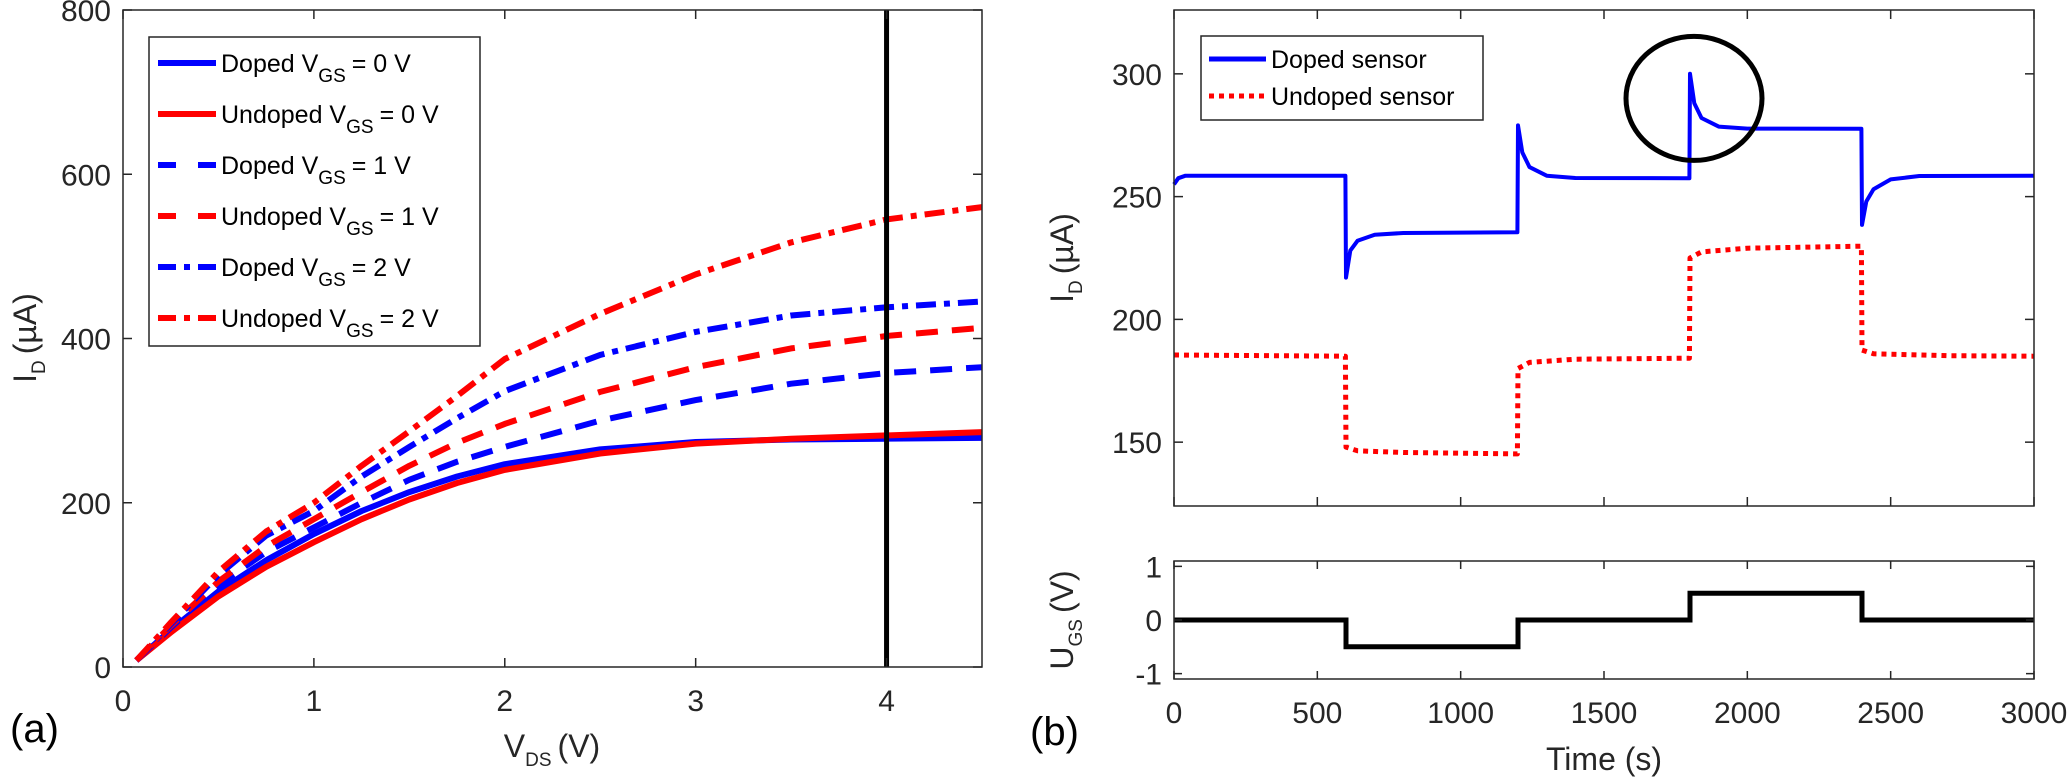 The width and height of the screenshot is (2067, 779). I want to click on chart-a-legend-label: Doped VGS = 1 V, so click(316, 170).